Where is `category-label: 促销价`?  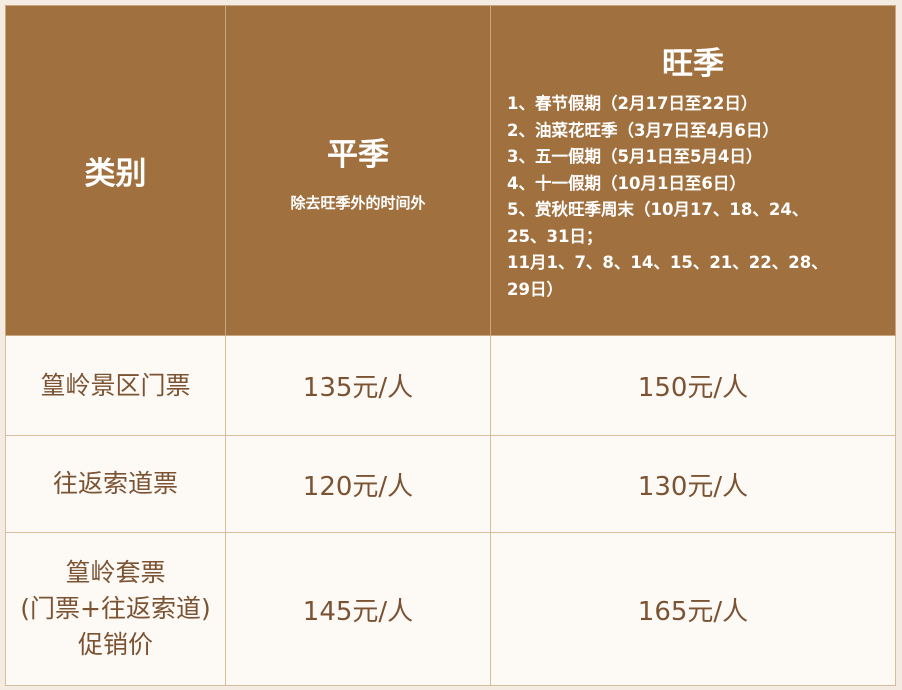
category-label: 促销价 is located at coordinates (115, 644).